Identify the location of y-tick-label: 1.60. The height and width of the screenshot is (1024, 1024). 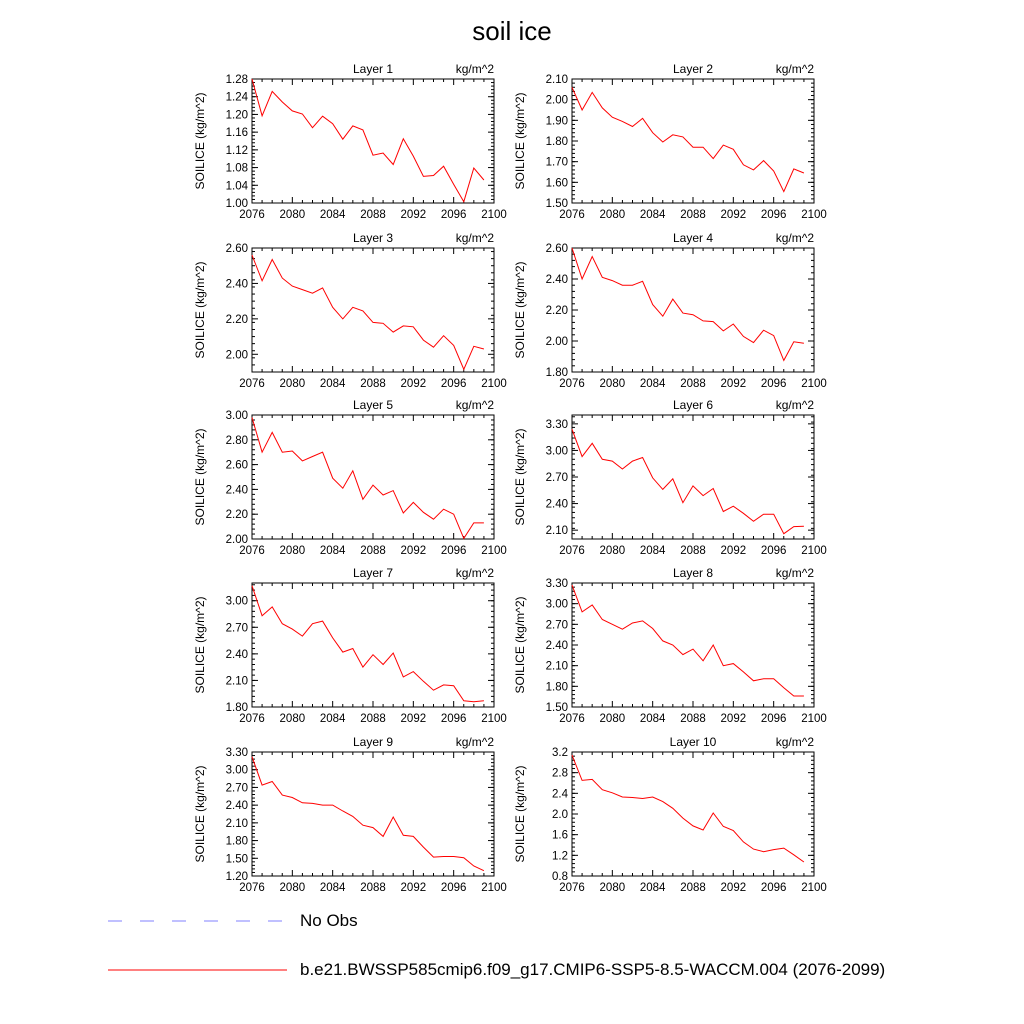
(557, 183).